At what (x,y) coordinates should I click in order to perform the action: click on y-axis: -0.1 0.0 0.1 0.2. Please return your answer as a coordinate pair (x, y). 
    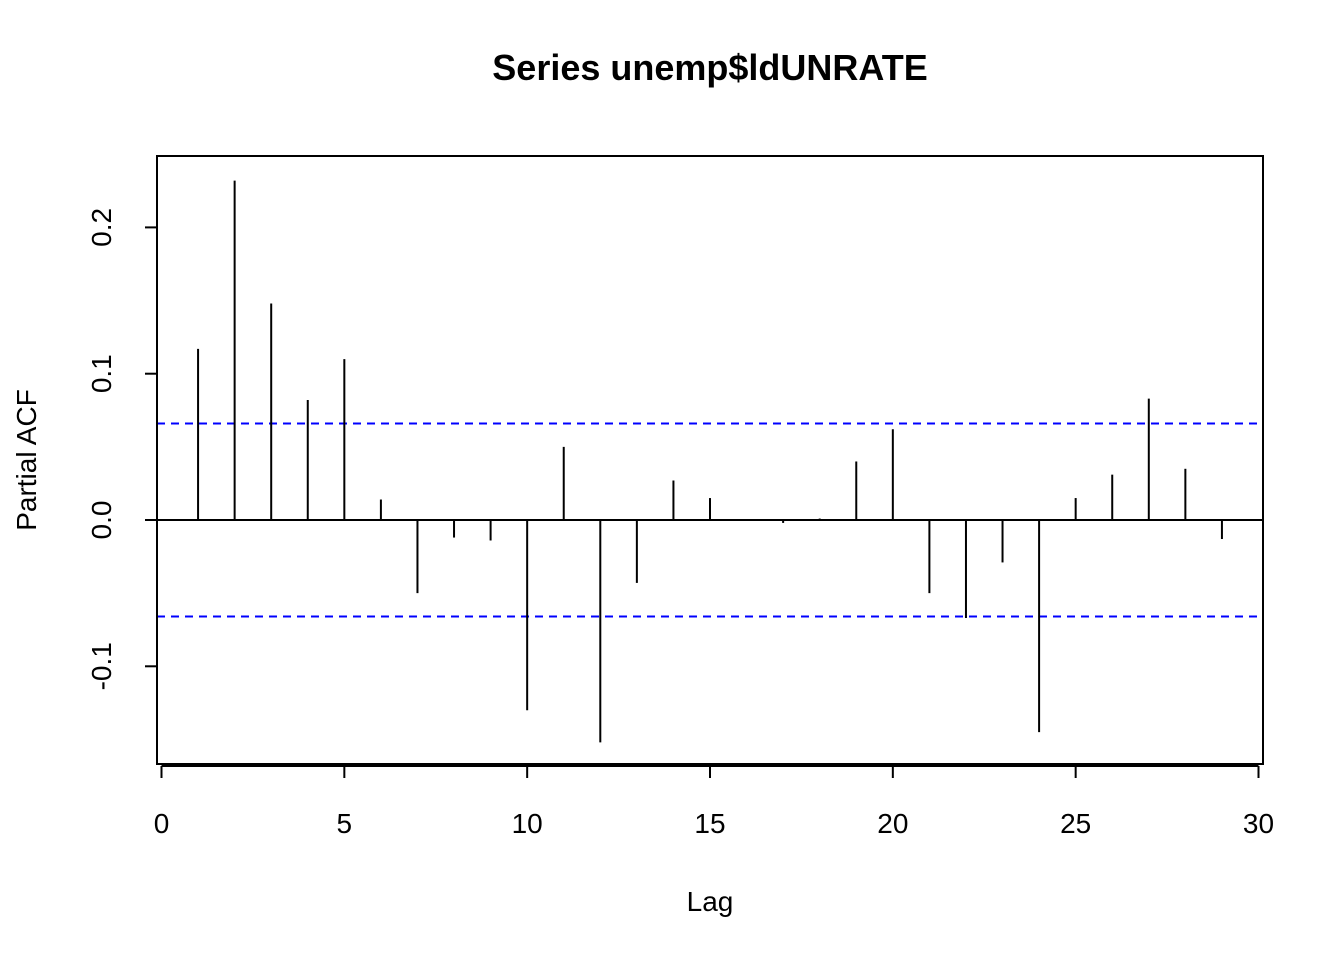
    Looking at the image, I should click on (122, 449).